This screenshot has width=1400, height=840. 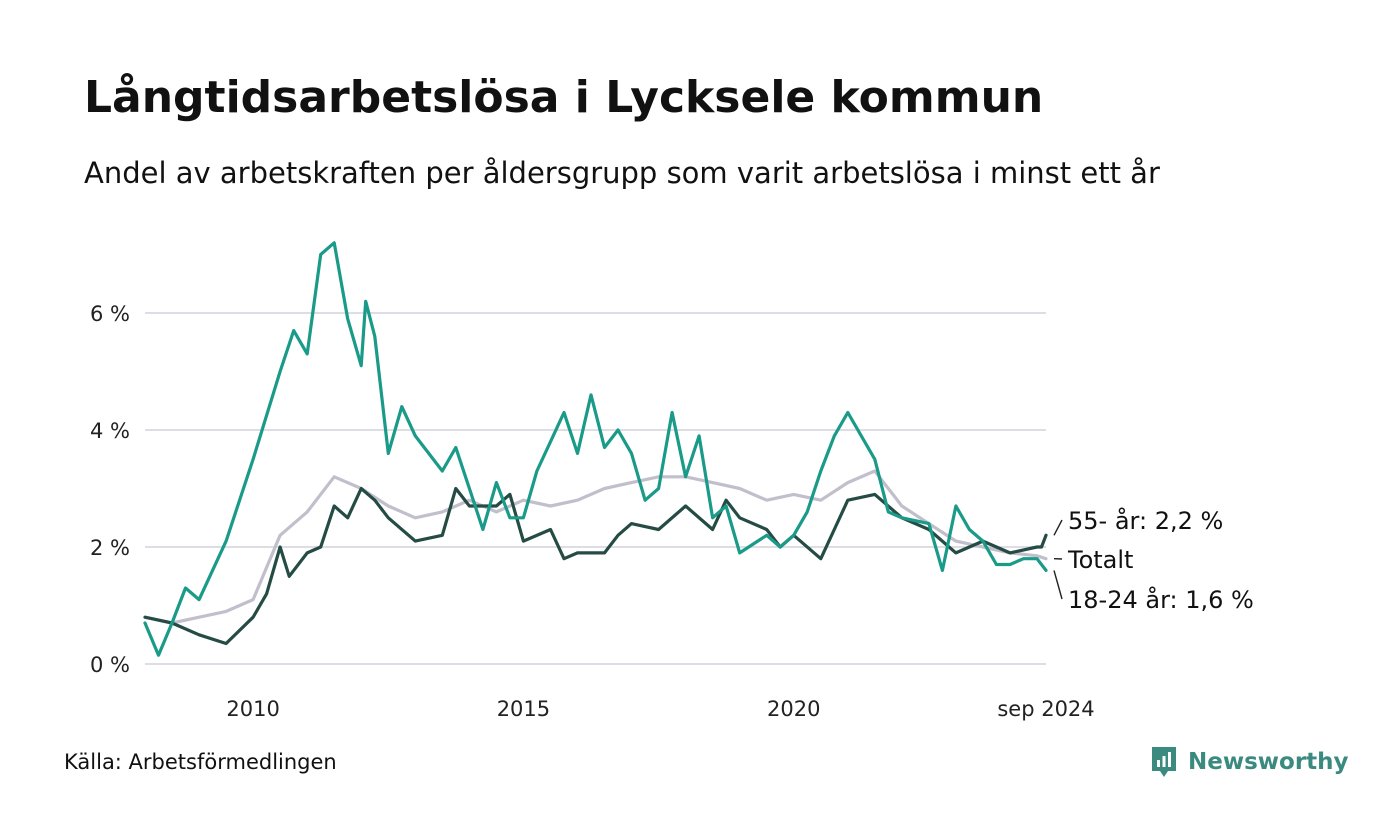 What do you see at coordinates (110, 548) in the screenshot?
I see `y-tick-label: 2 %` at bounding box center [110, 548].